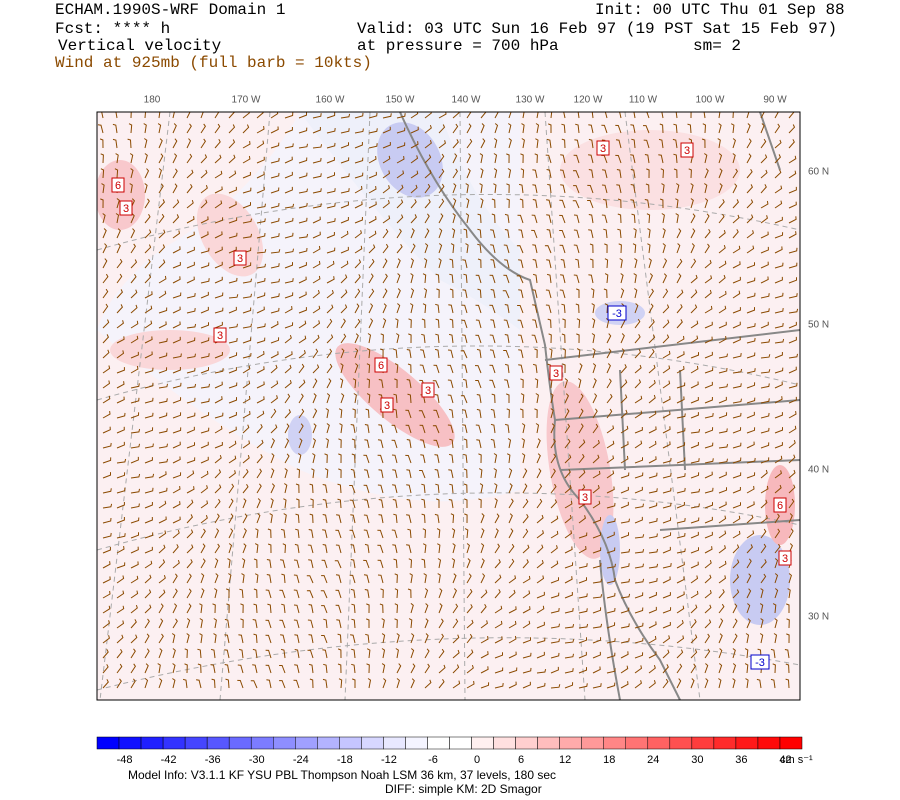  I want to click on colorbar-label: -30, so click(257, 760).